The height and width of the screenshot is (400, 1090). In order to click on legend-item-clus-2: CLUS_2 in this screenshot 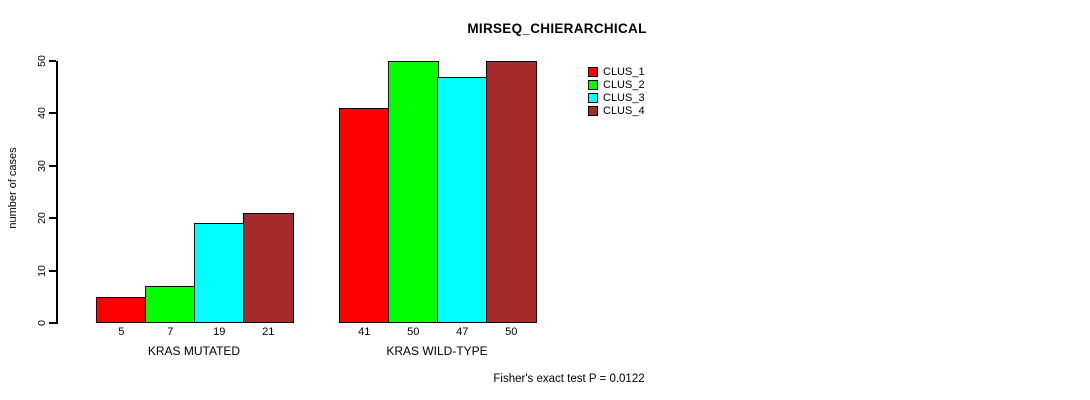, I will do `click(616, 84)`.